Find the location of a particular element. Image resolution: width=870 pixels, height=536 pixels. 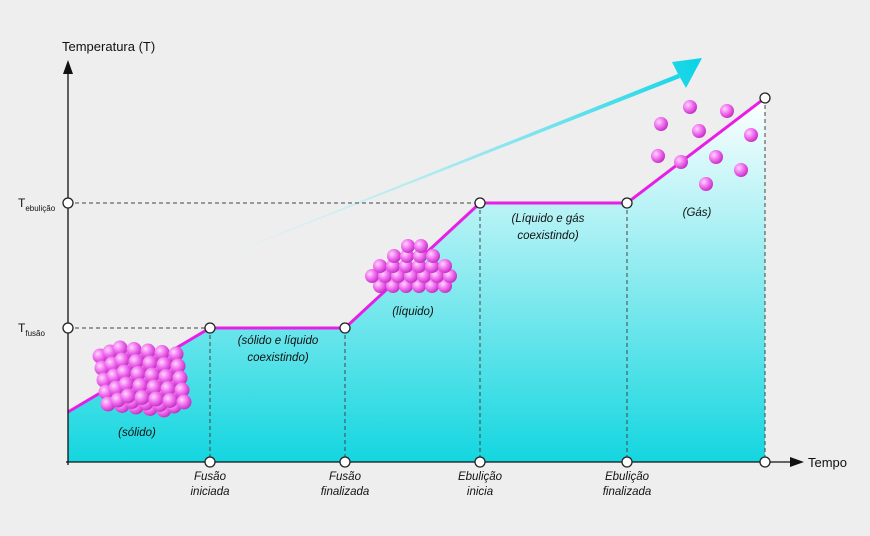

phase-label: (sólido) is located at coordinates (137, 433).